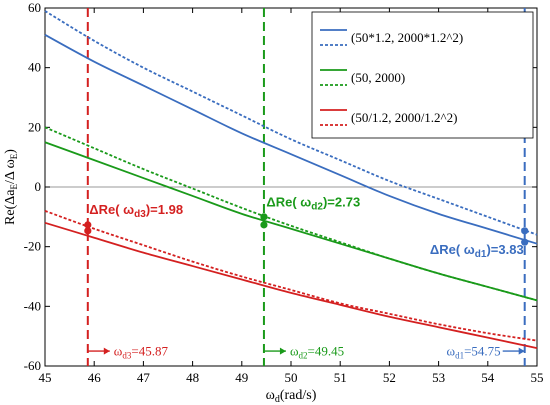 Image resolution: width=550 pixels, height=405 pixels. Describe the element at coordinates (136, 211) in the screenshot. I see `delta-annotation: ΔRe( ωd3)=1.98` at that location.